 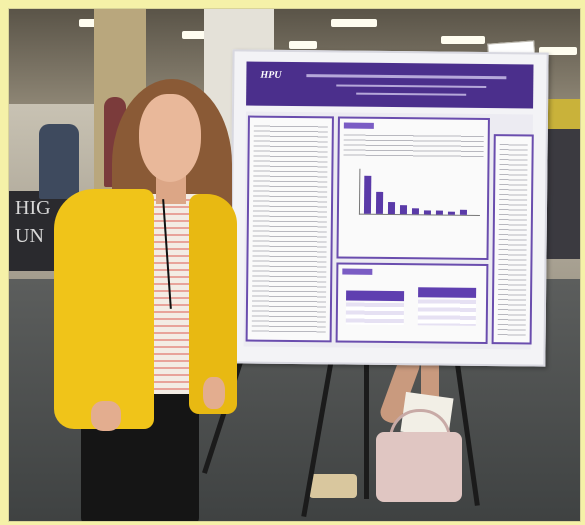 I want to click on poster-author-line, so click(x=411, y=86).